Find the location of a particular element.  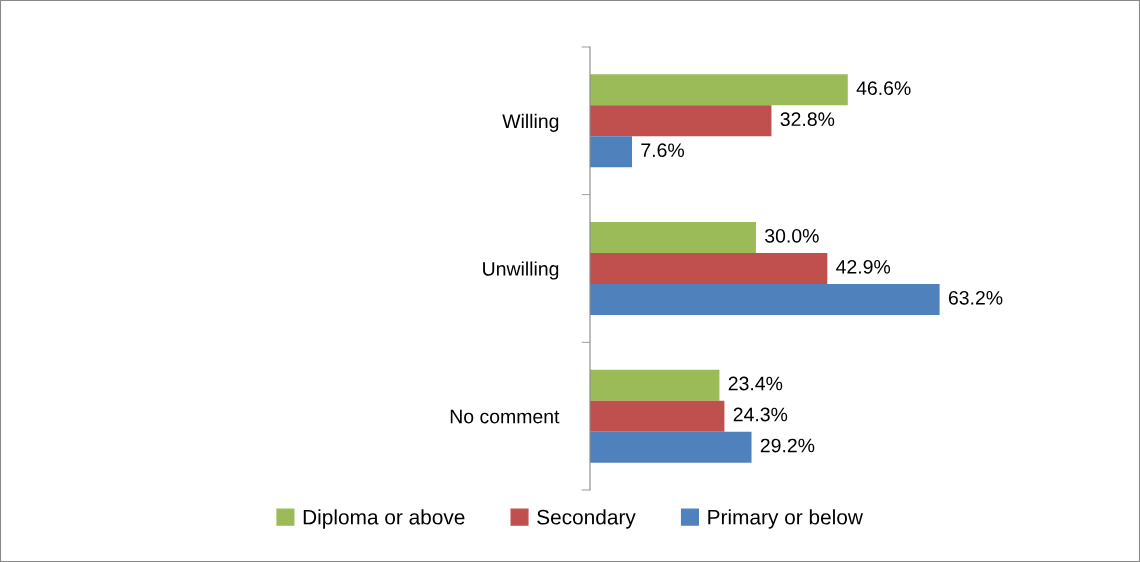

data-label: 24.3% is located at coordinates (760, 414).